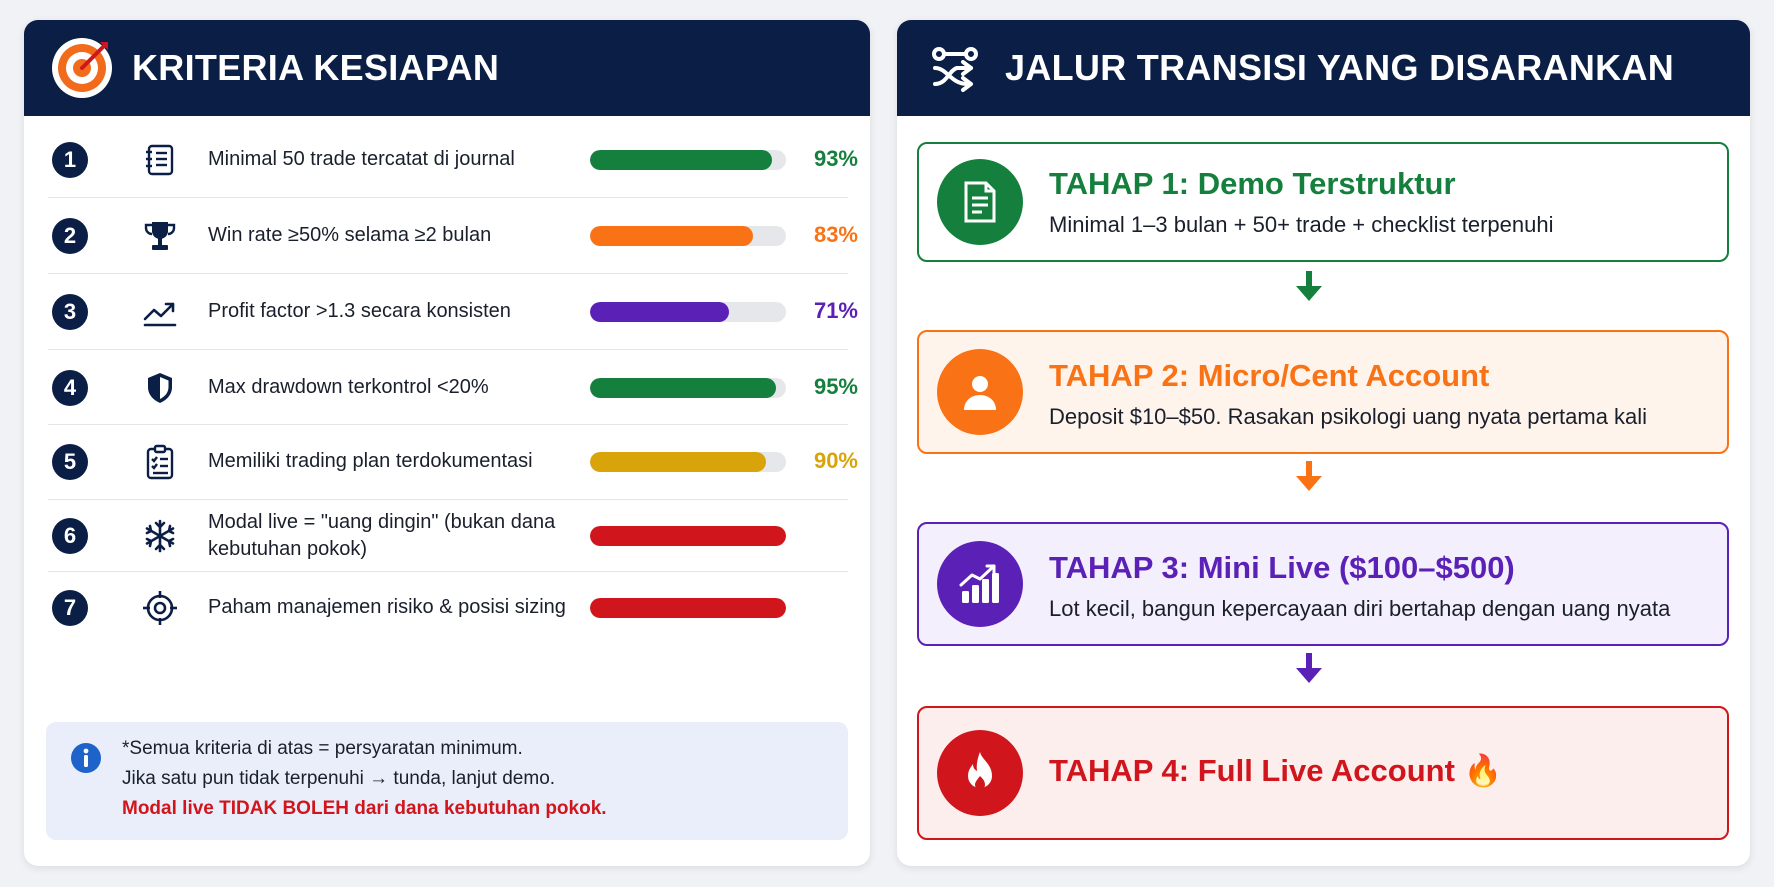  I want to click on criteria-percent: 93%, so click(835, 158).